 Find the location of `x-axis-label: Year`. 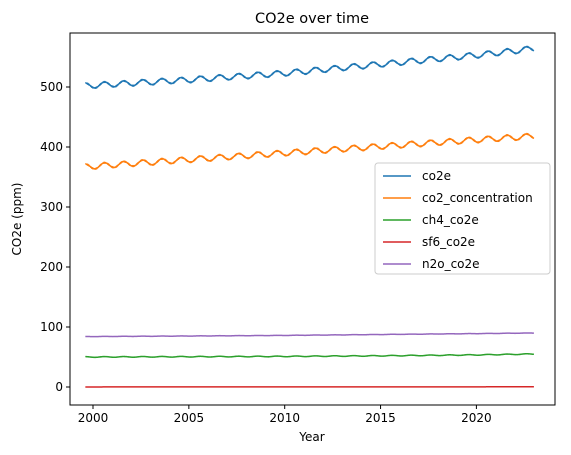

x-axis-label: Year is located at coordinates (311, 437).